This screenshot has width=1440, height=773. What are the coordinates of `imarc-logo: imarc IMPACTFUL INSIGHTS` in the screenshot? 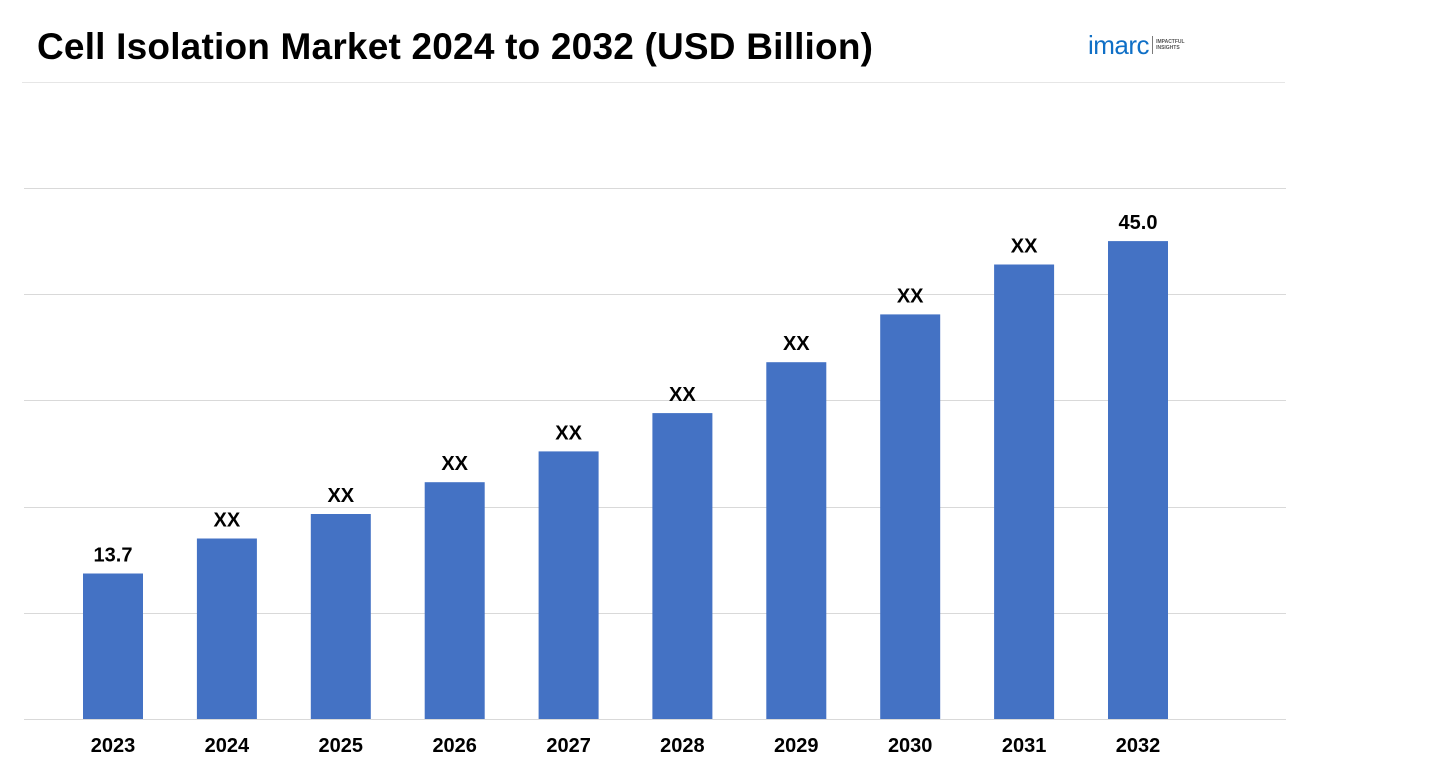 It's located at (1136, 45).